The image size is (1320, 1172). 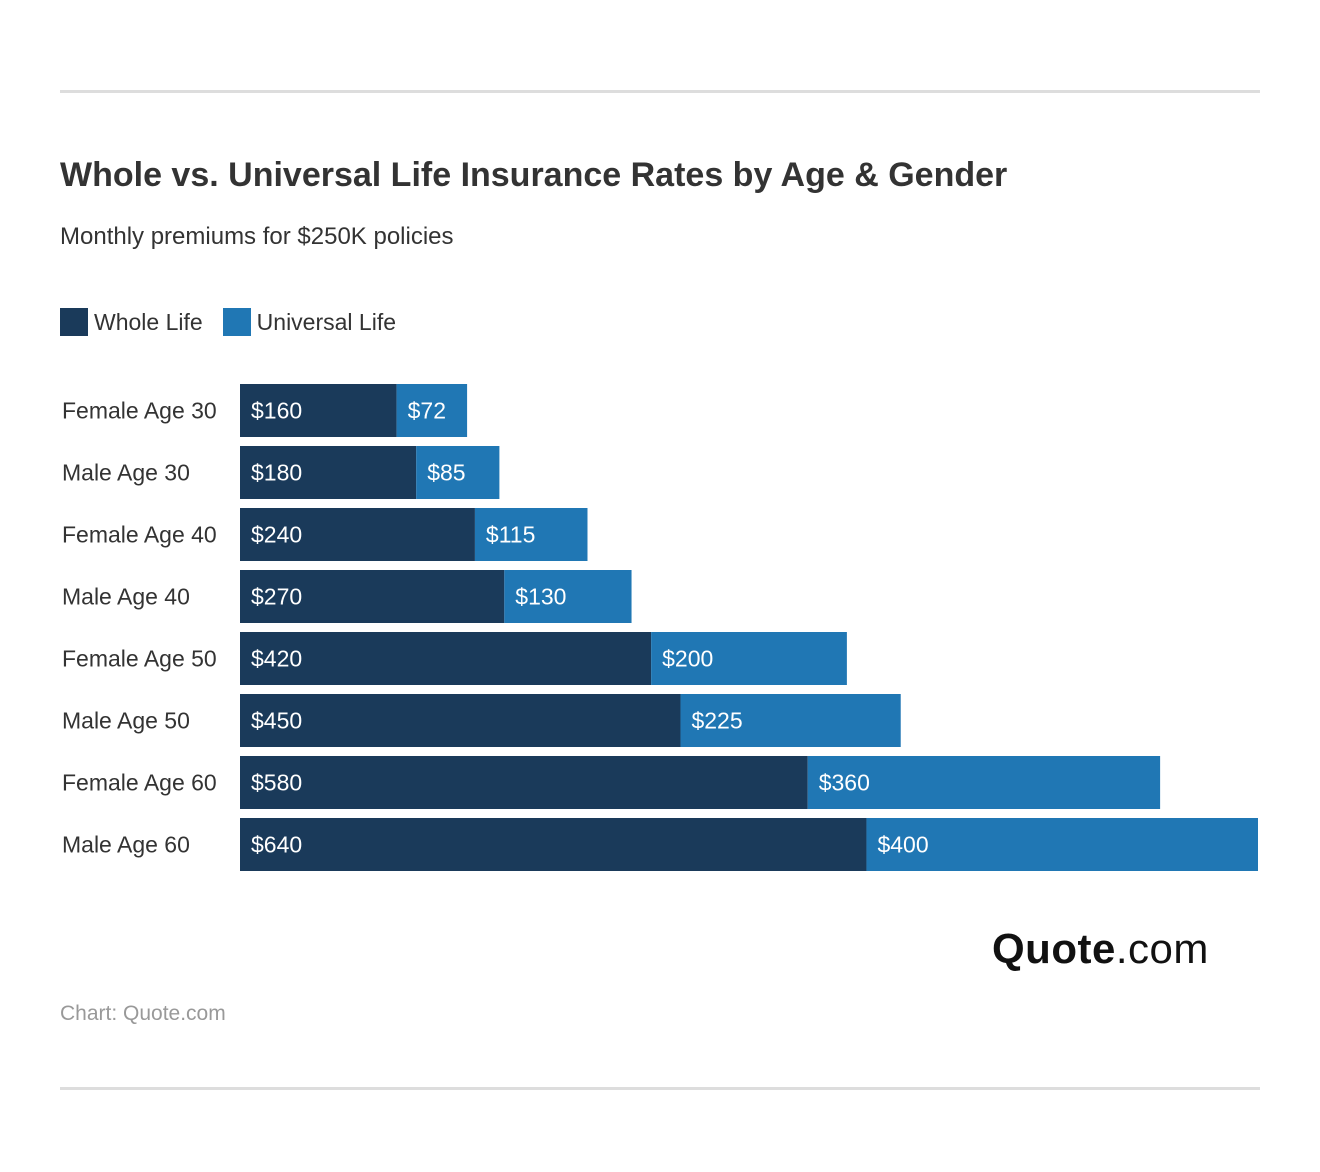 I want to click on category-label-female-age-40: Female Age 40, so click(x=139, y=535).